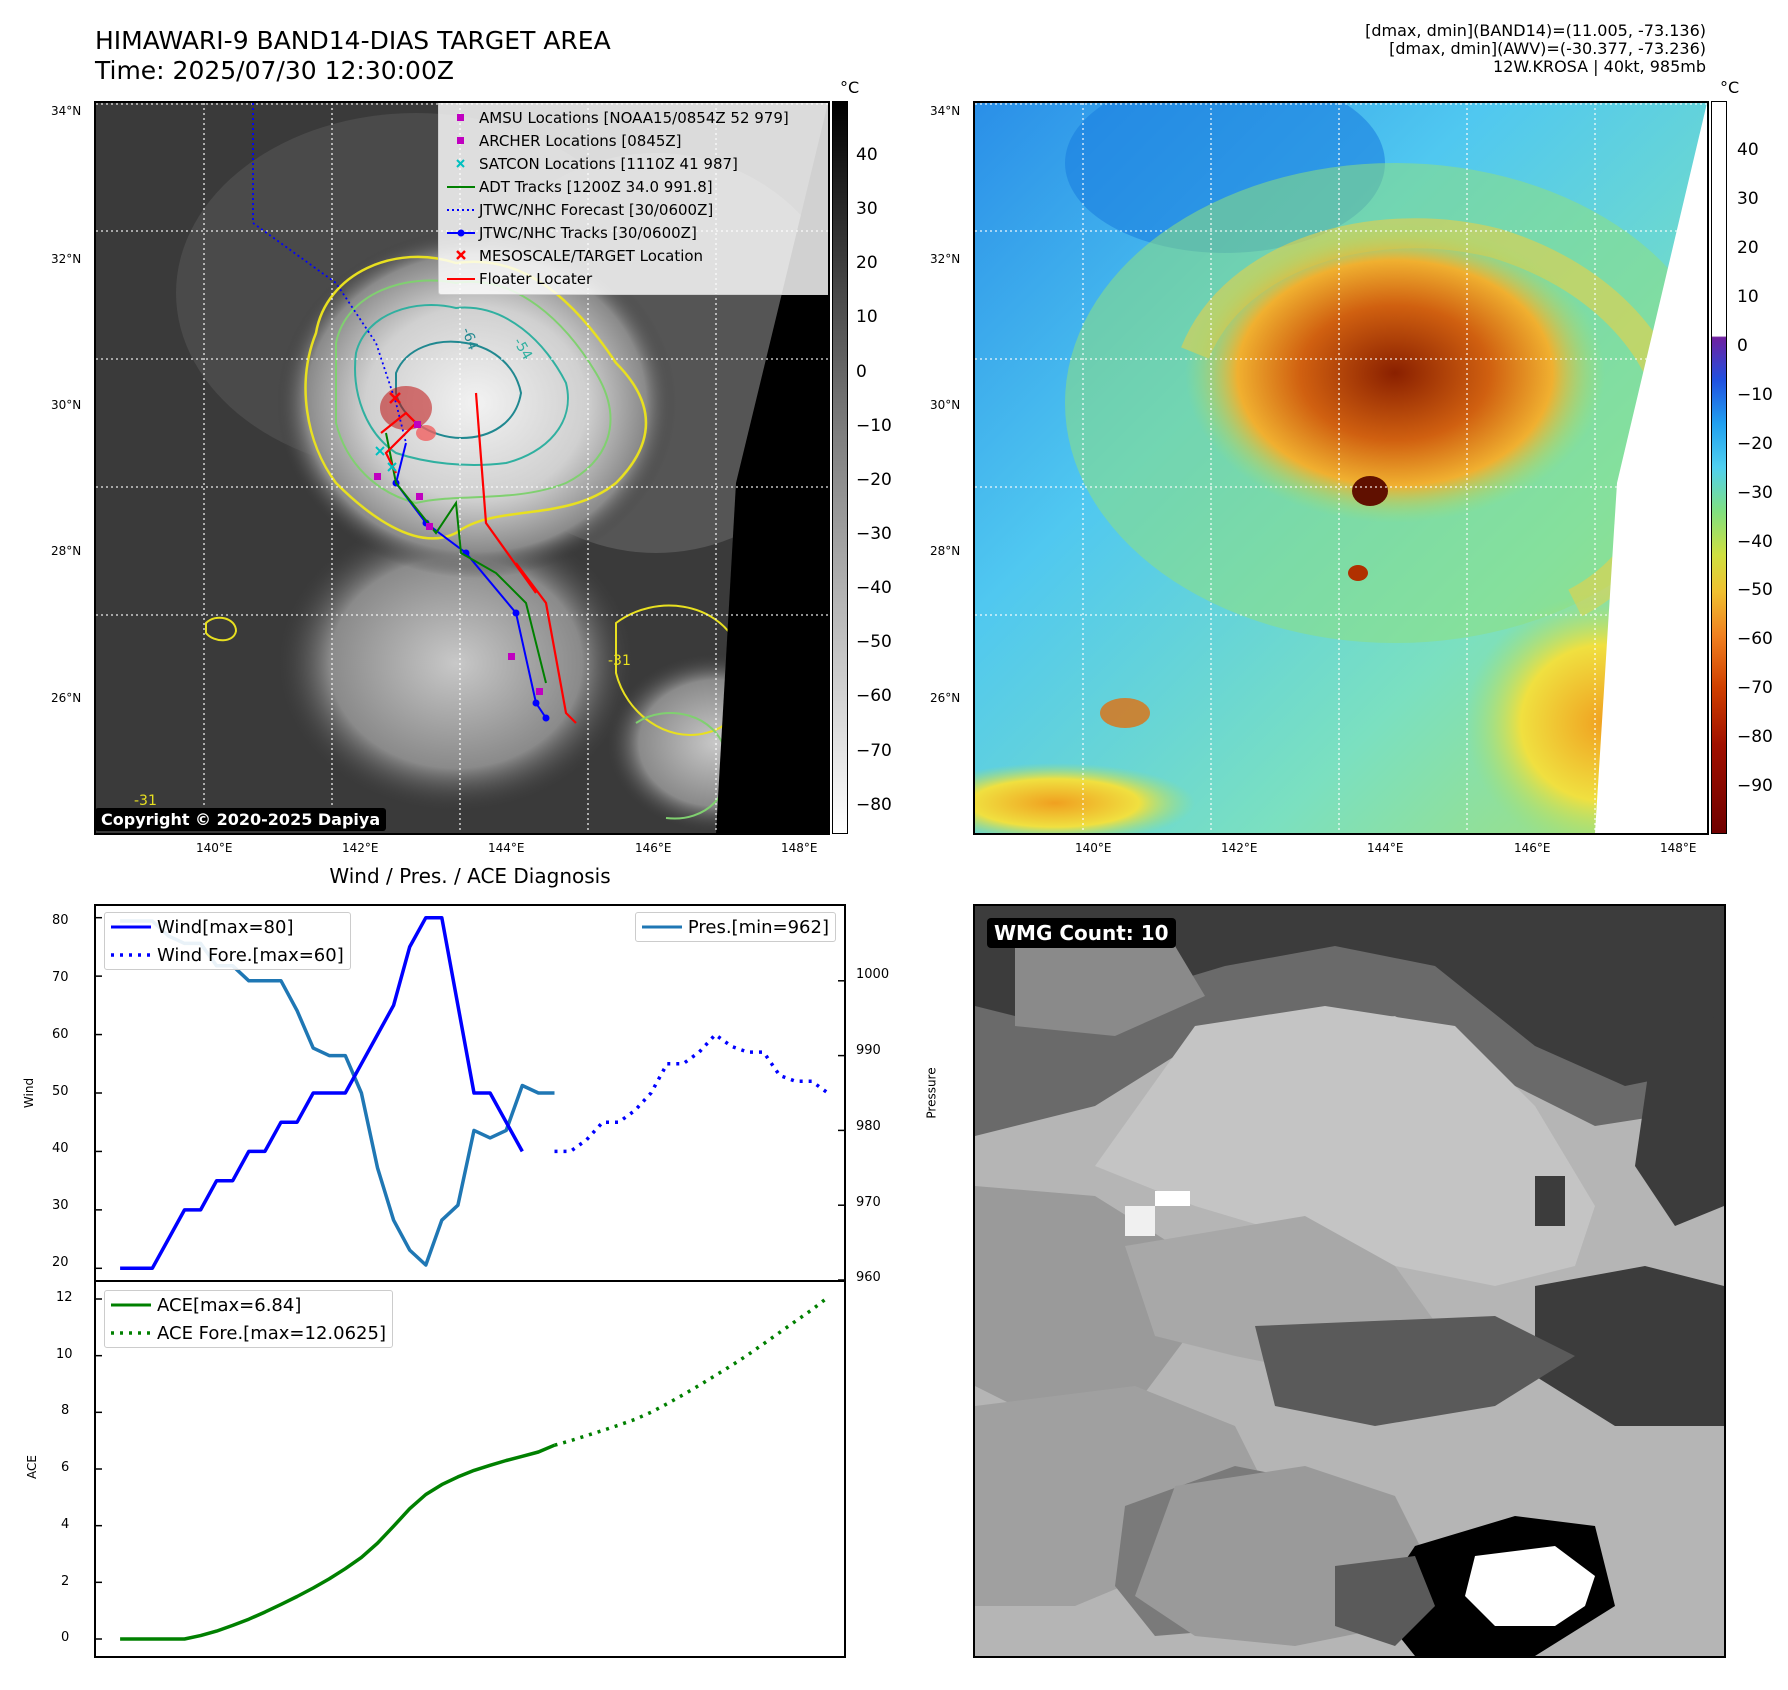  I want to click on legend-item: ADT Tracks [1200Z 34.0 991.8], so click(635, 186).